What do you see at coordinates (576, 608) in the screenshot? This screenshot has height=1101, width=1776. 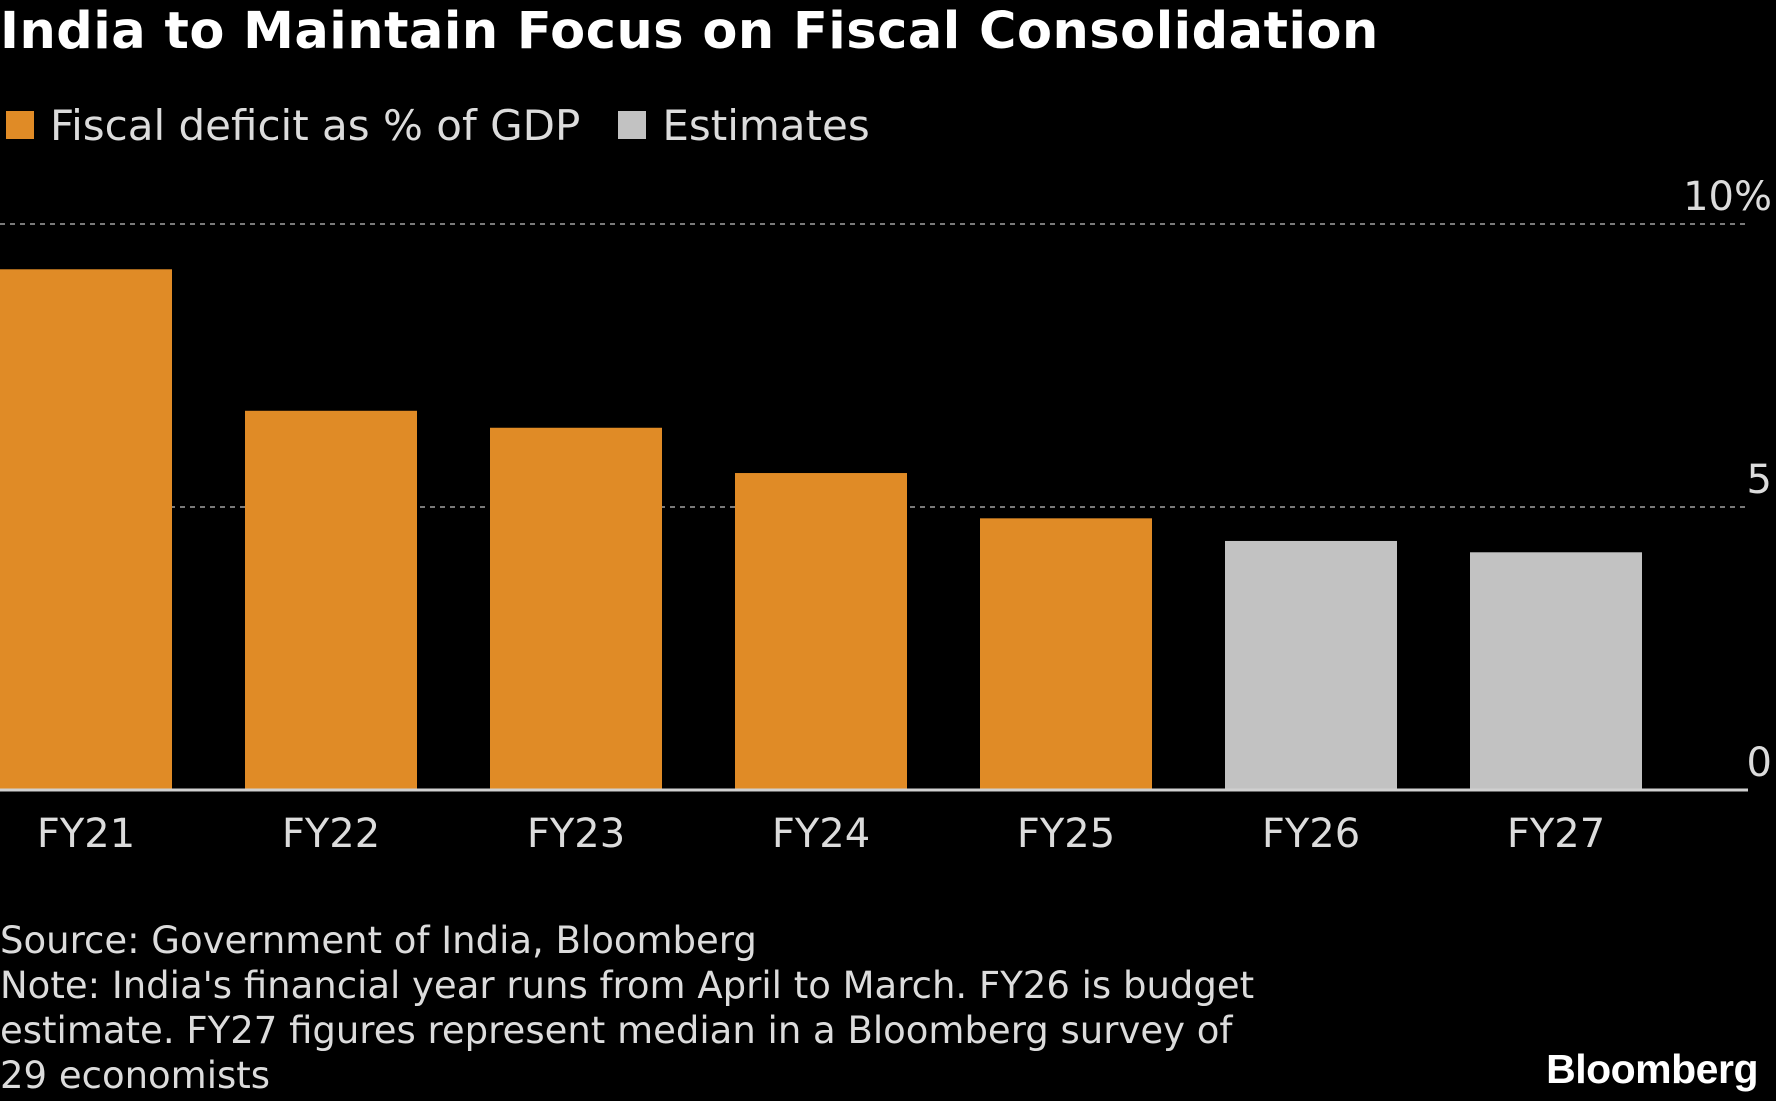 I see `bar-fy23` at bounding box center [576, 608].